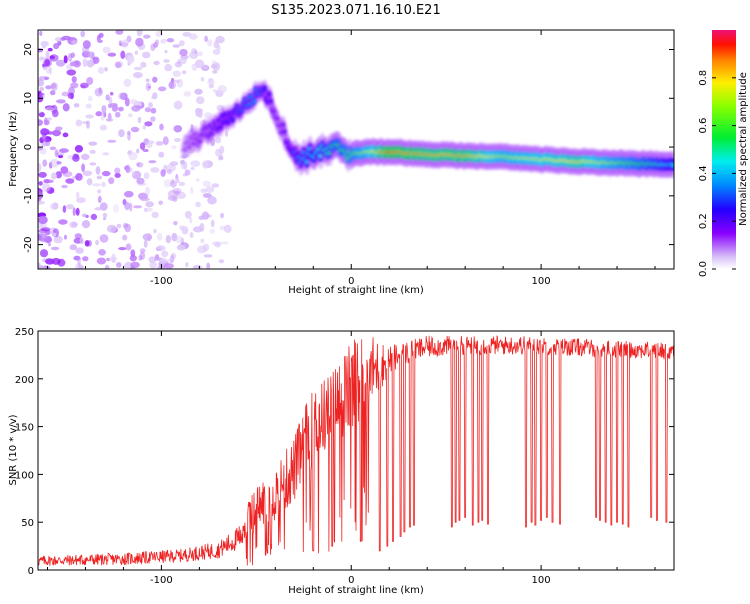 The width and height of the screenshot is (750, 604). I want to click on y-tick-label: 100, so click(24, 475).